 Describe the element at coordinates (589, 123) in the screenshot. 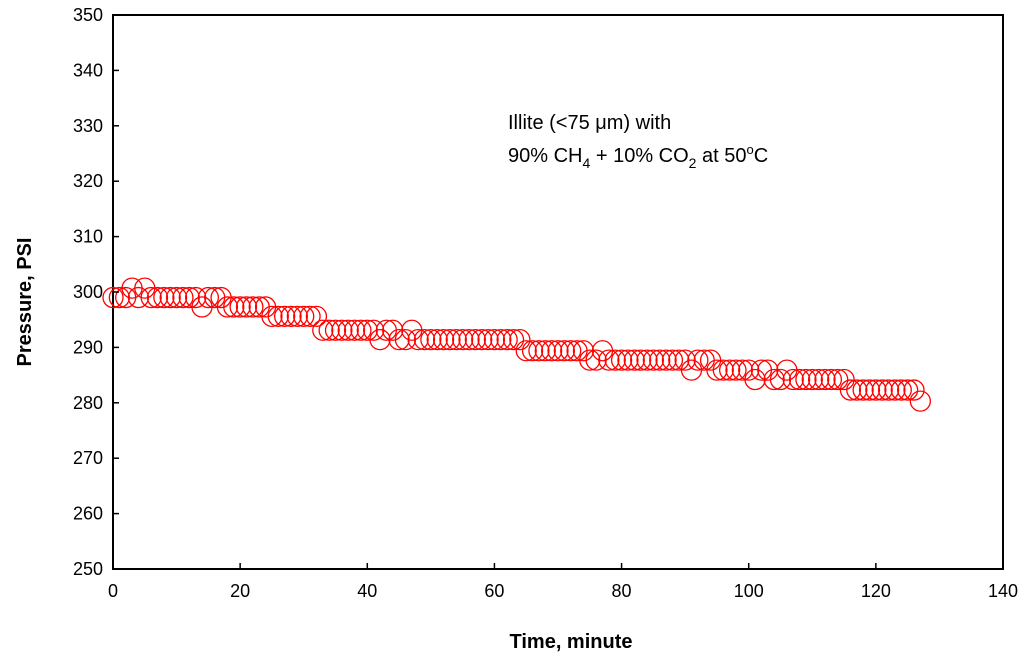

I see `annotation-line-1: Illite (<75 μm) with` at that location.